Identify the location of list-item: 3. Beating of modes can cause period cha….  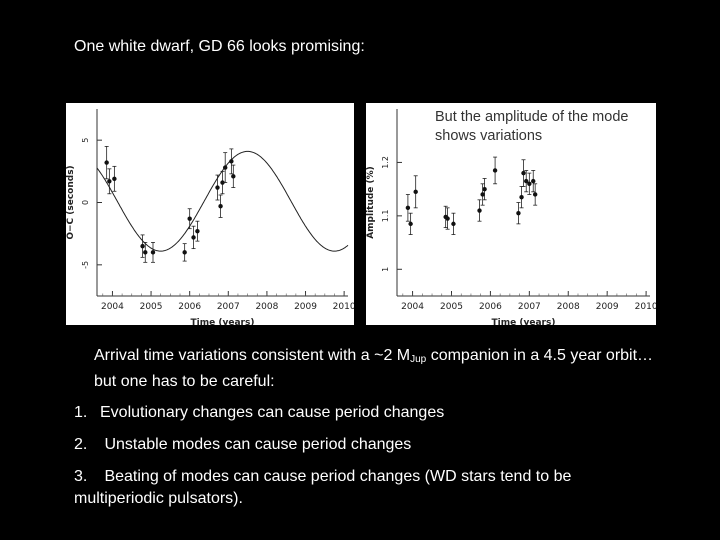
(364, 488).